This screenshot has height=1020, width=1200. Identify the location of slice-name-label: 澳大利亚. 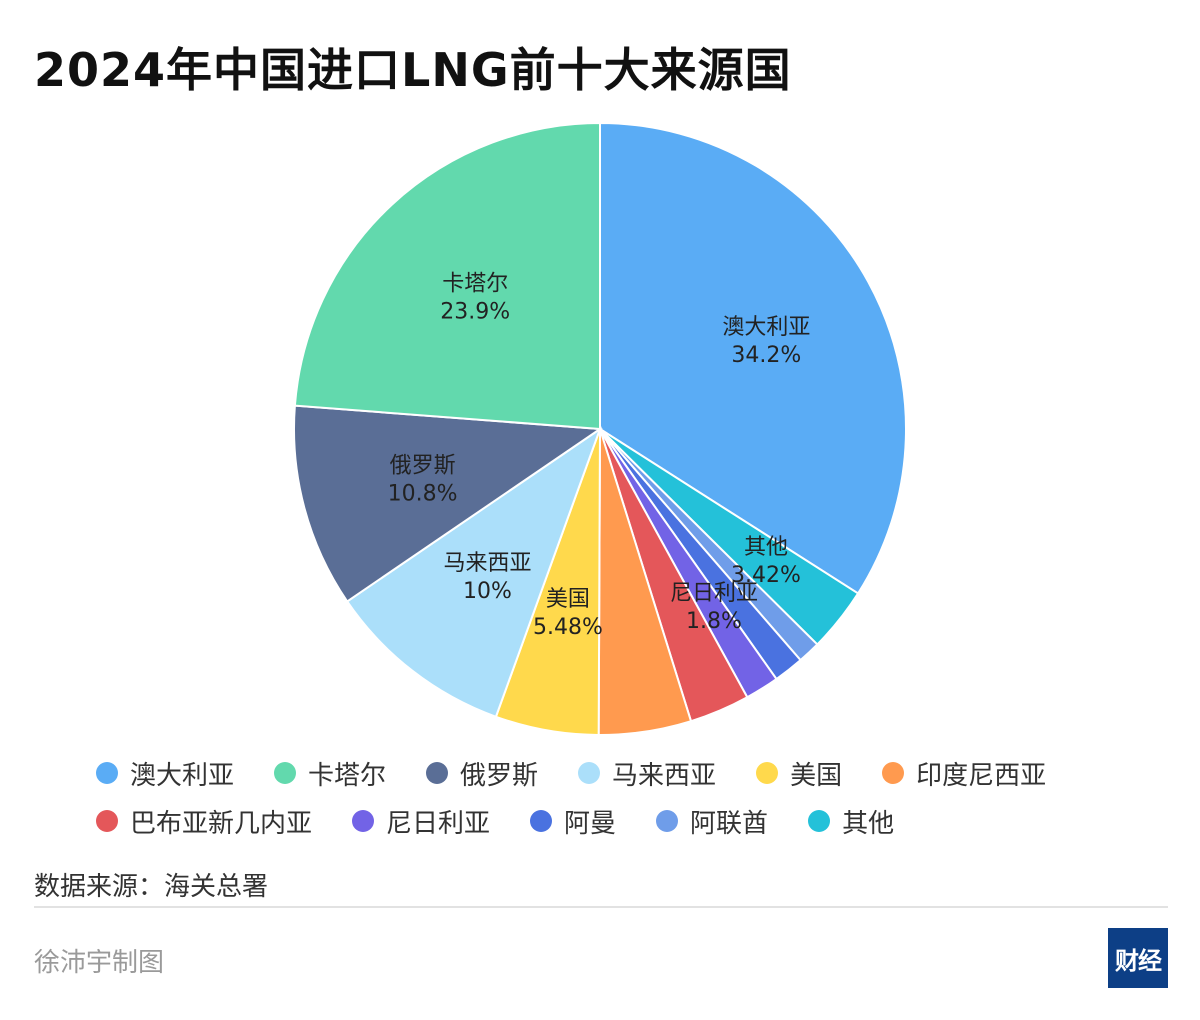
(766, 327).